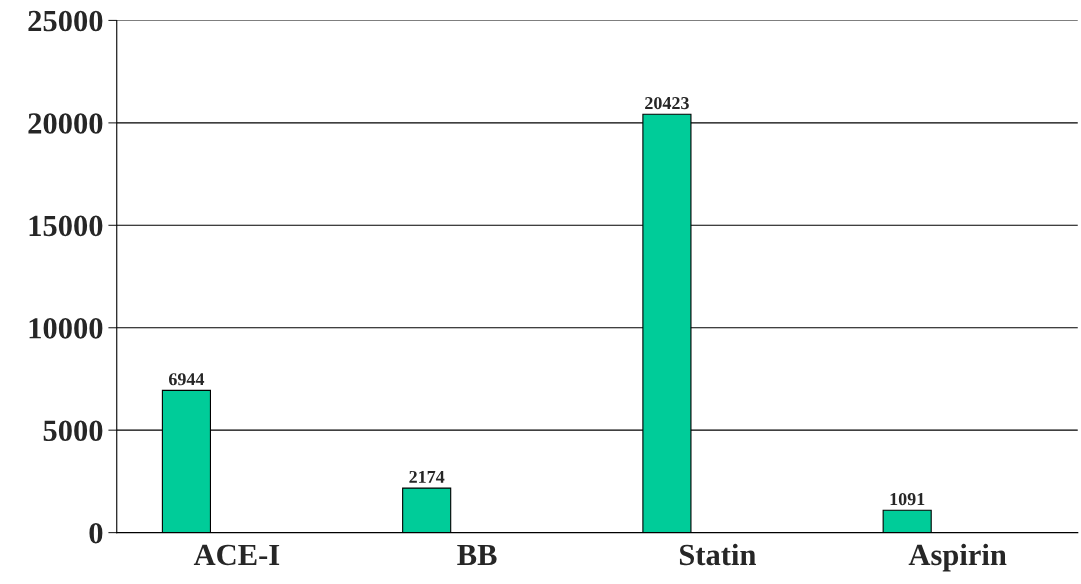  Describe the element at coordinates (186, 379) in the screenshot. I see `data-label: 6944` at that location.